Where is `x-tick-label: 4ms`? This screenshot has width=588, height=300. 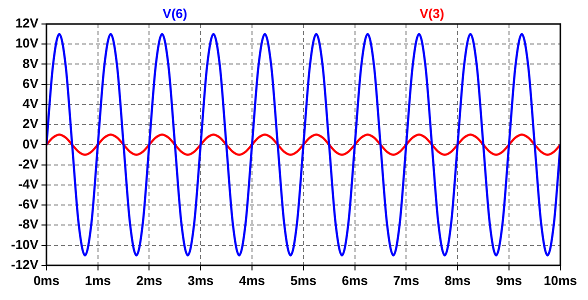 x-tick-label: 4ms is located at coordinates (252, 280).